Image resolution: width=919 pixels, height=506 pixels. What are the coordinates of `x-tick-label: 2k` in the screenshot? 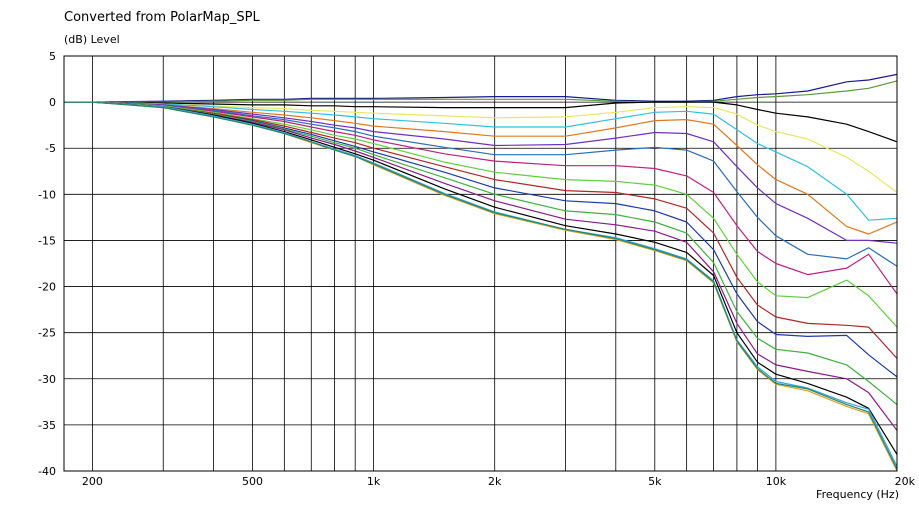 It's located at (495, 481).